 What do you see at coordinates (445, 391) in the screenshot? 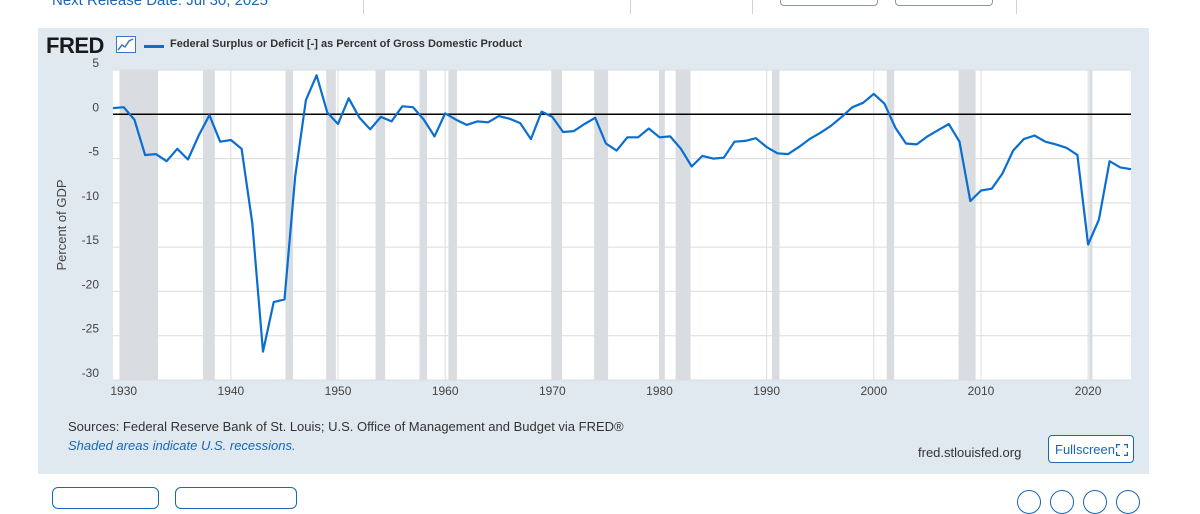
I see `x-tick-label: 1960` at bounding box center [445, 391].